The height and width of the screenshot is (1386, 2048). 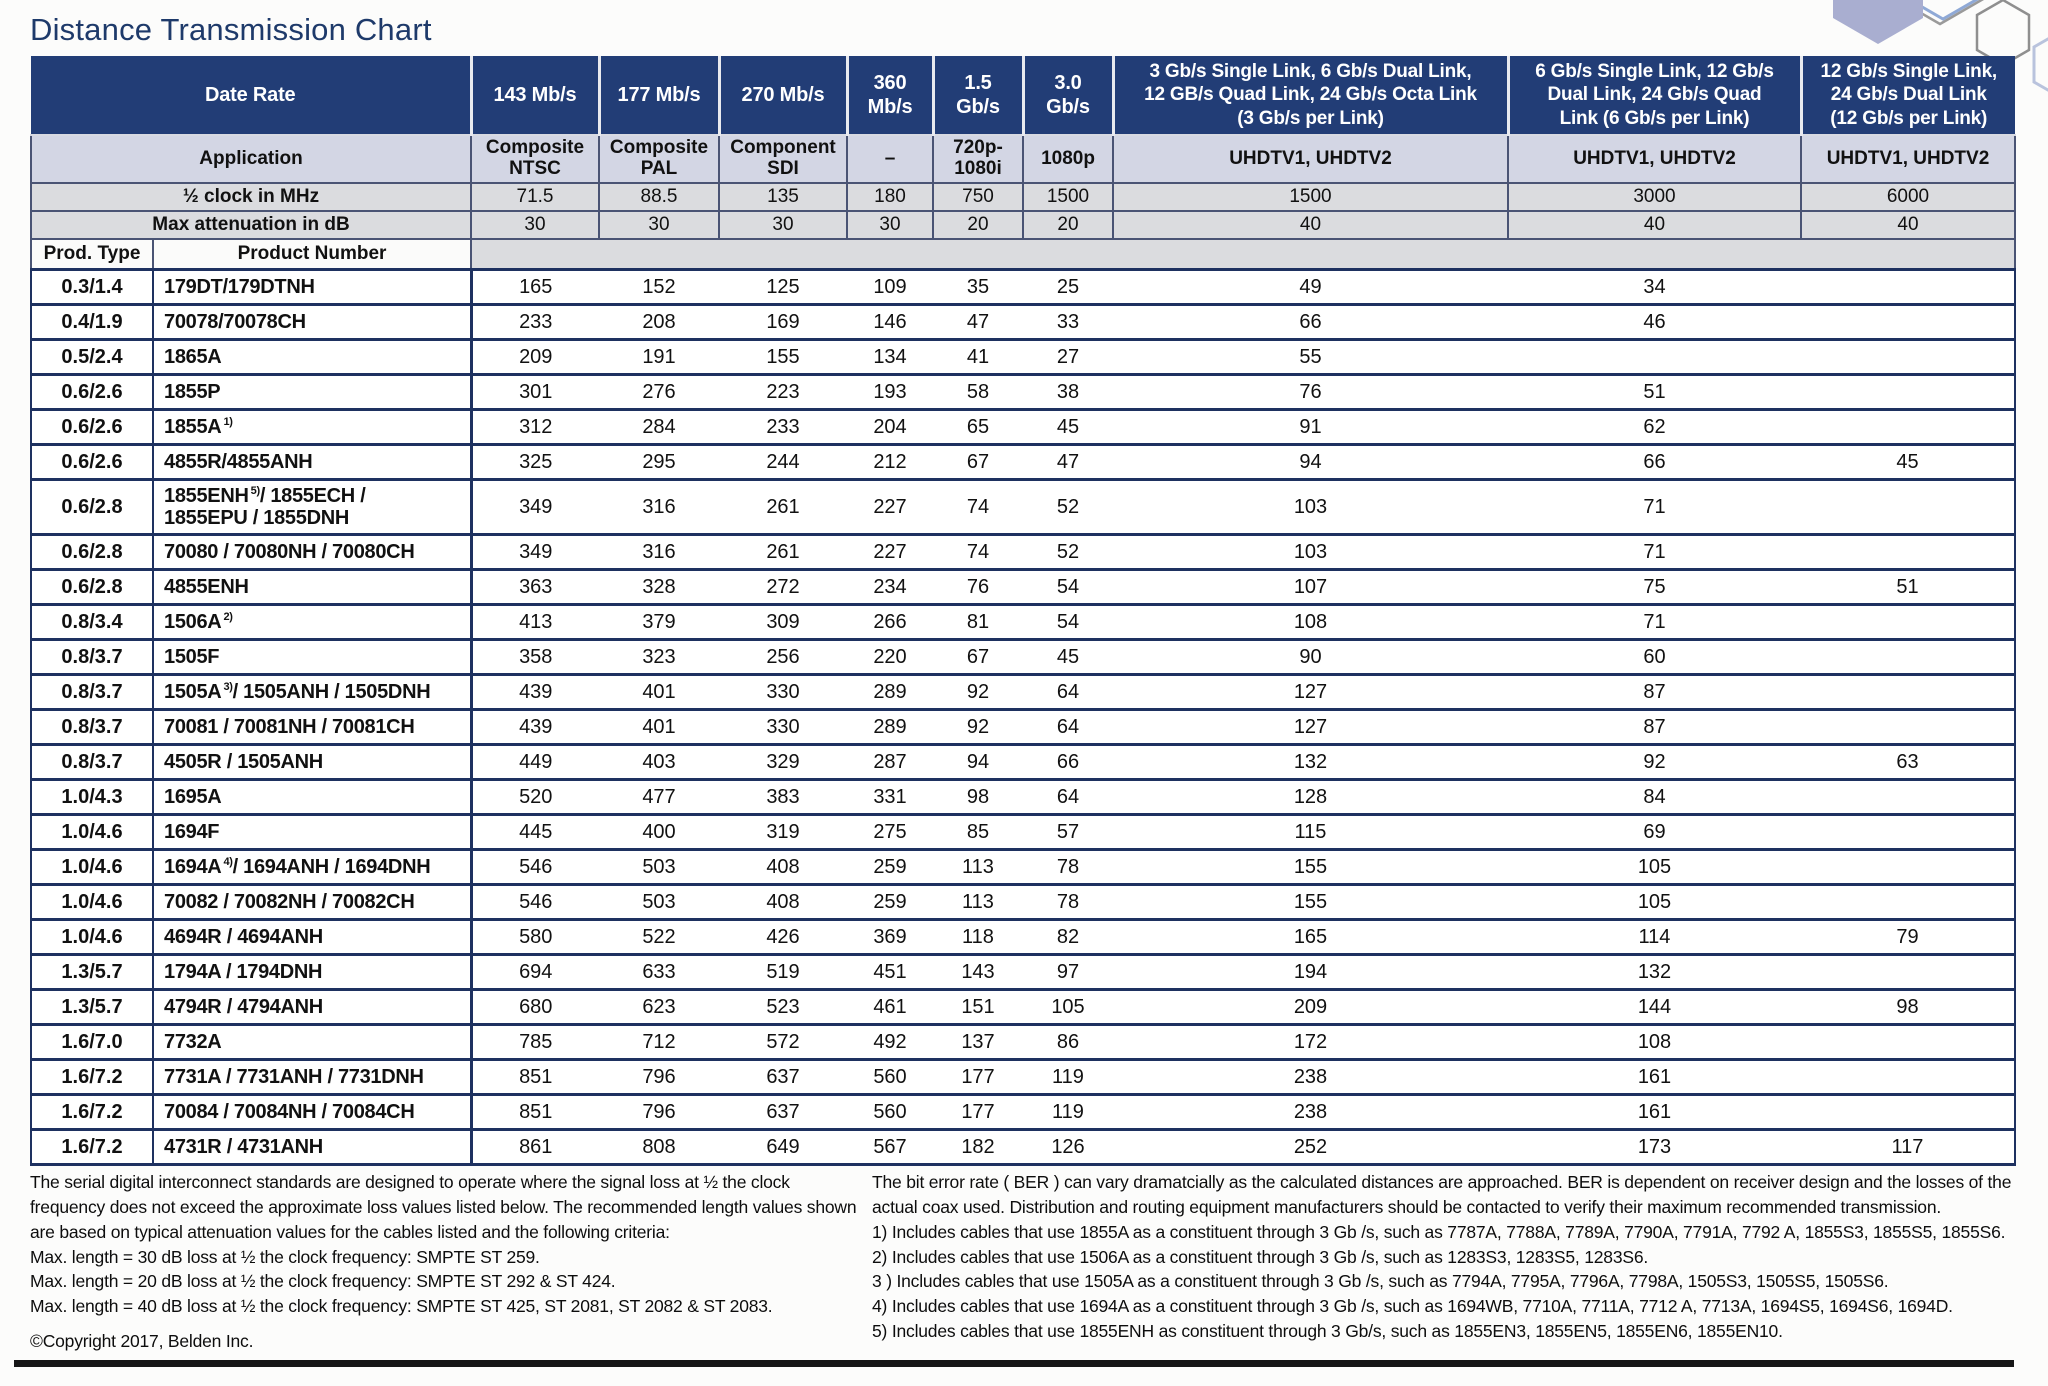 What do you see at coordinates (1654, 322) in the screenshot?
I see `distance-value-cell: 46` at bounding box center [1654, 322].